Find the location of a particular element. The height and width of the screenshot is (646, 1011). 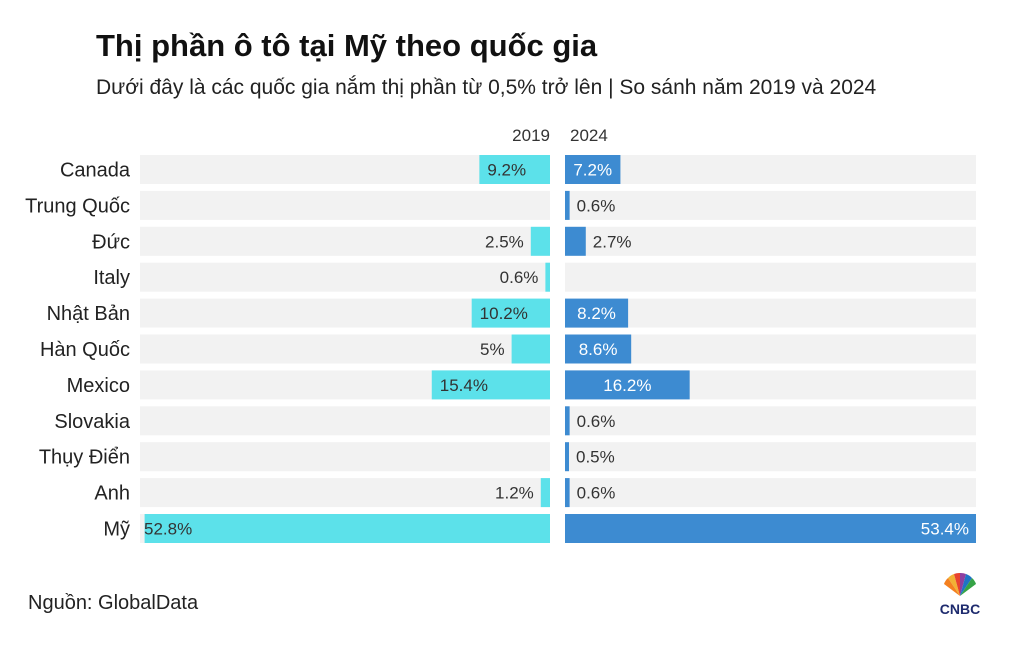

category-label: Nhật Bản is located at coordinates (88, 314).